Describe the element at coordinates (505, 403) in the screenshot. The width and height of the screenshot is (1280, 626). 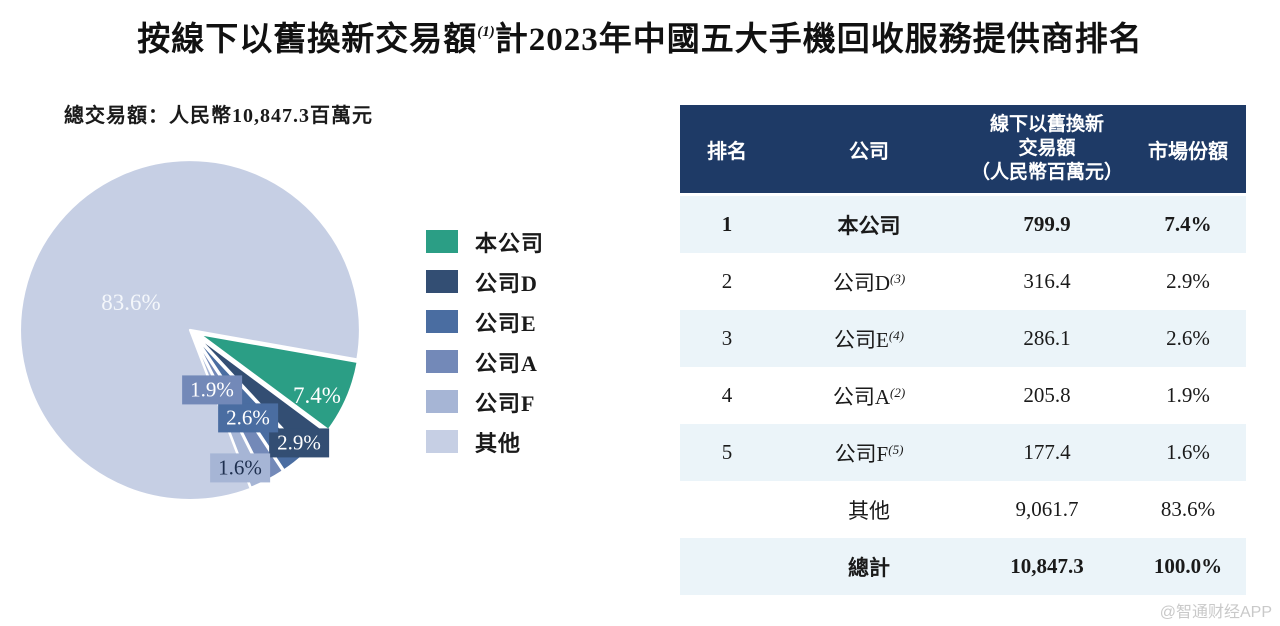
I see `legend-label: 公司F` at that location.